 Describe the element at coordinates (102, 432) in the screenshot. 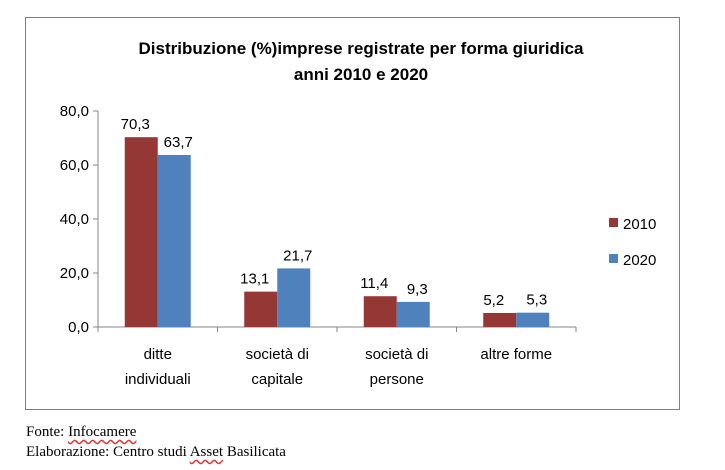

I see `source-name: Infocamere` at that location.